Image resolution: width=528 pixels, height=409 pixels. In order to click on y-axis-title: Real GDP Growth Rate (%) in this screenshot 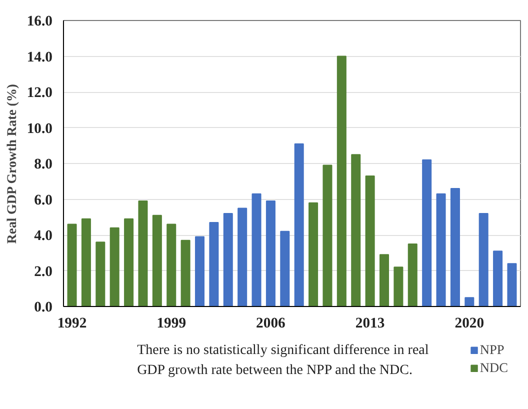, I will do `click(11, 164)`.